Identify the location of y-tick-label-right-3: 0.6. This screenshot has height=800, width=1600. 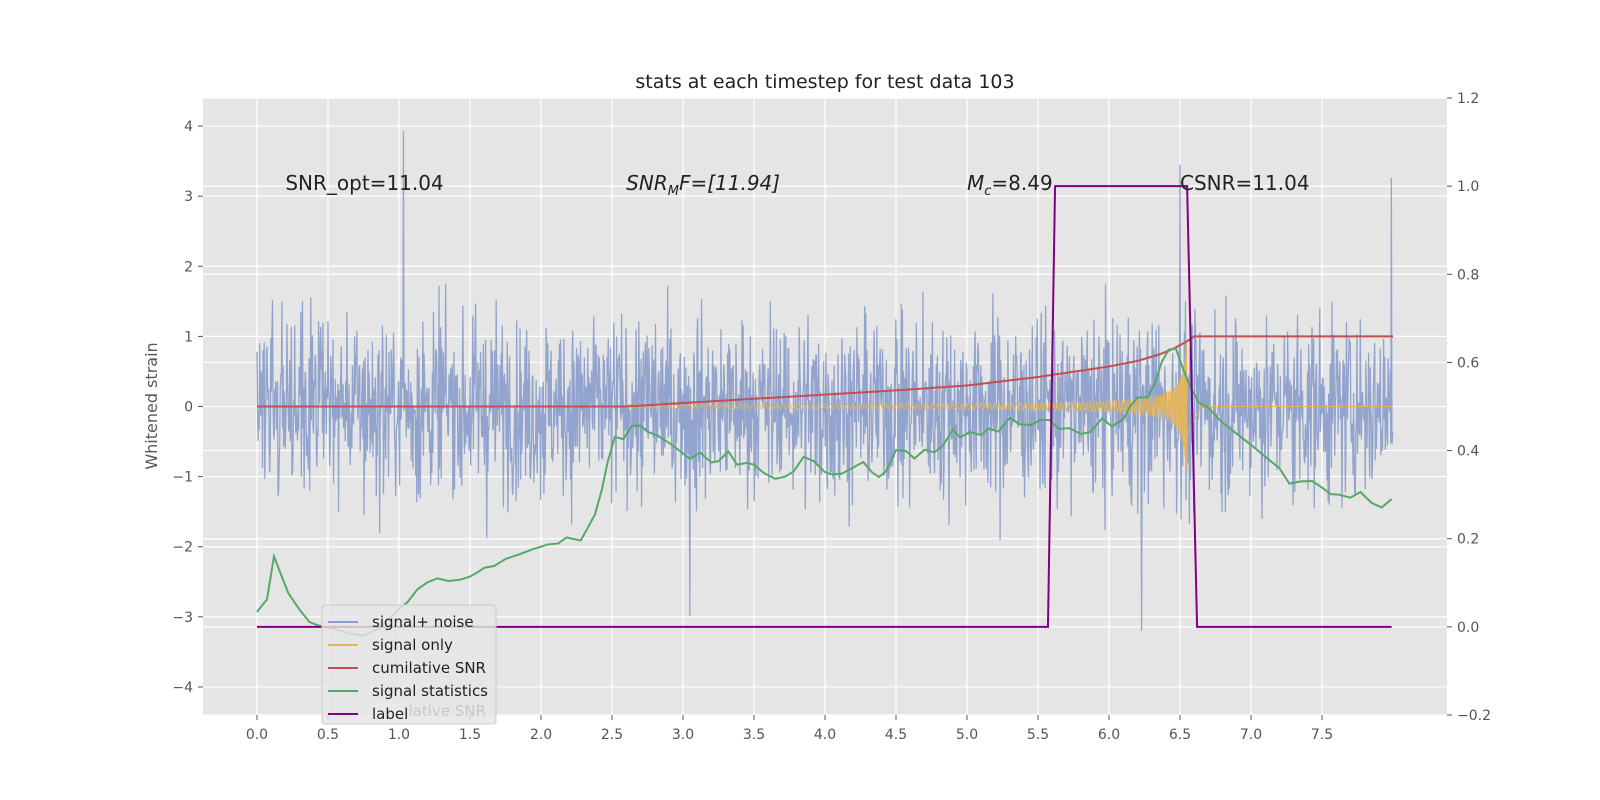
(1468, 363).